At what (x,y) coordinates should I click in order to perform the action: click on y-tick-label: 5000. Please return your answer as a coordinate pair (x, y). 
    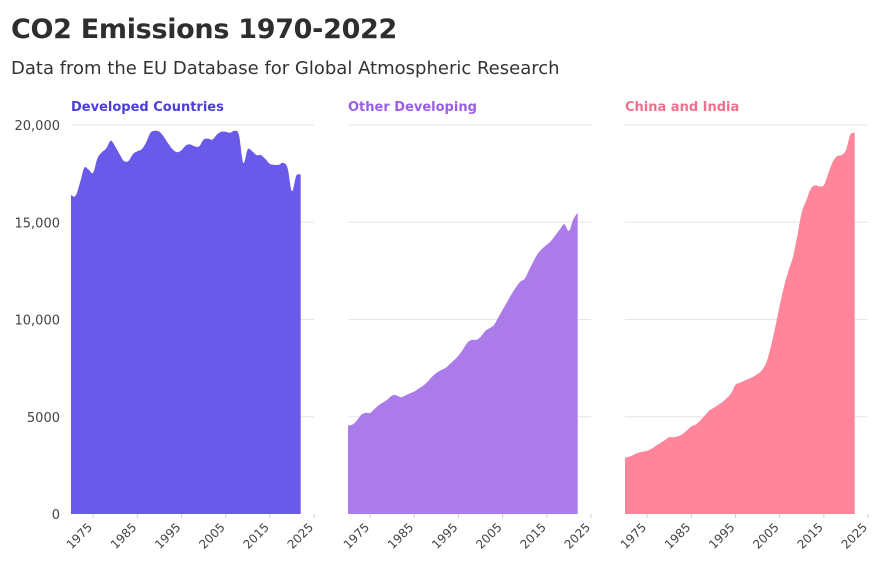
    Looking at the image, I should click on (43, 418).